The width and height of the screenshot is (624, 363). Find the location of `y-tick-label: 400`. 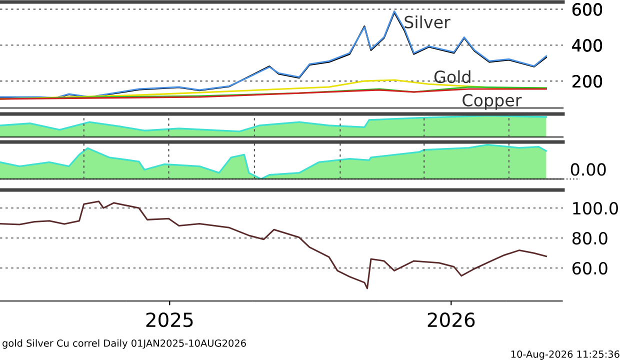

y-tick-label: 400 is located at coordinates (587, 45).